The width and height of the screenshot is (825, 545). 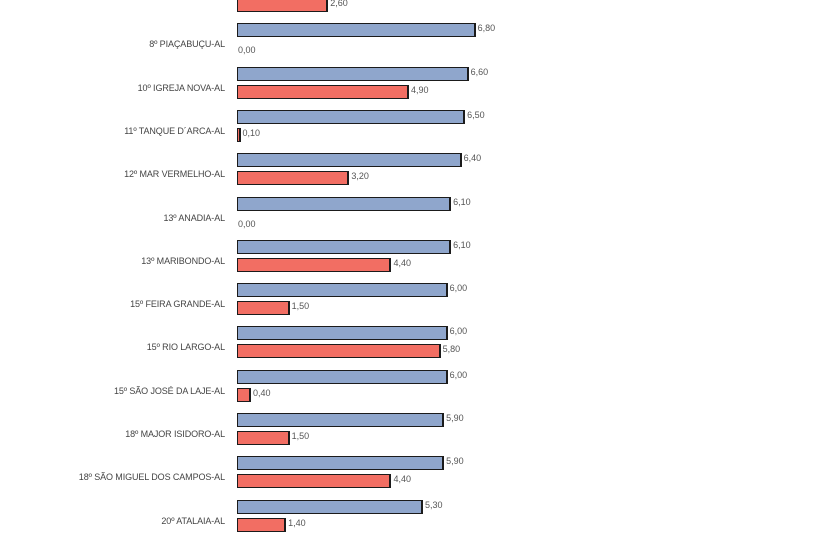 I want to click on value-label: 0,10, so click(x=251, y=132).